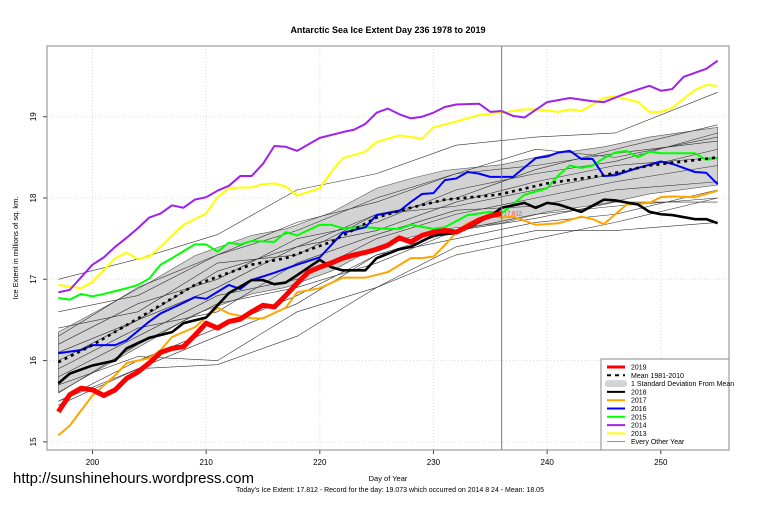  I want to click on legend-item: Every Other Year, so click(646, 442).